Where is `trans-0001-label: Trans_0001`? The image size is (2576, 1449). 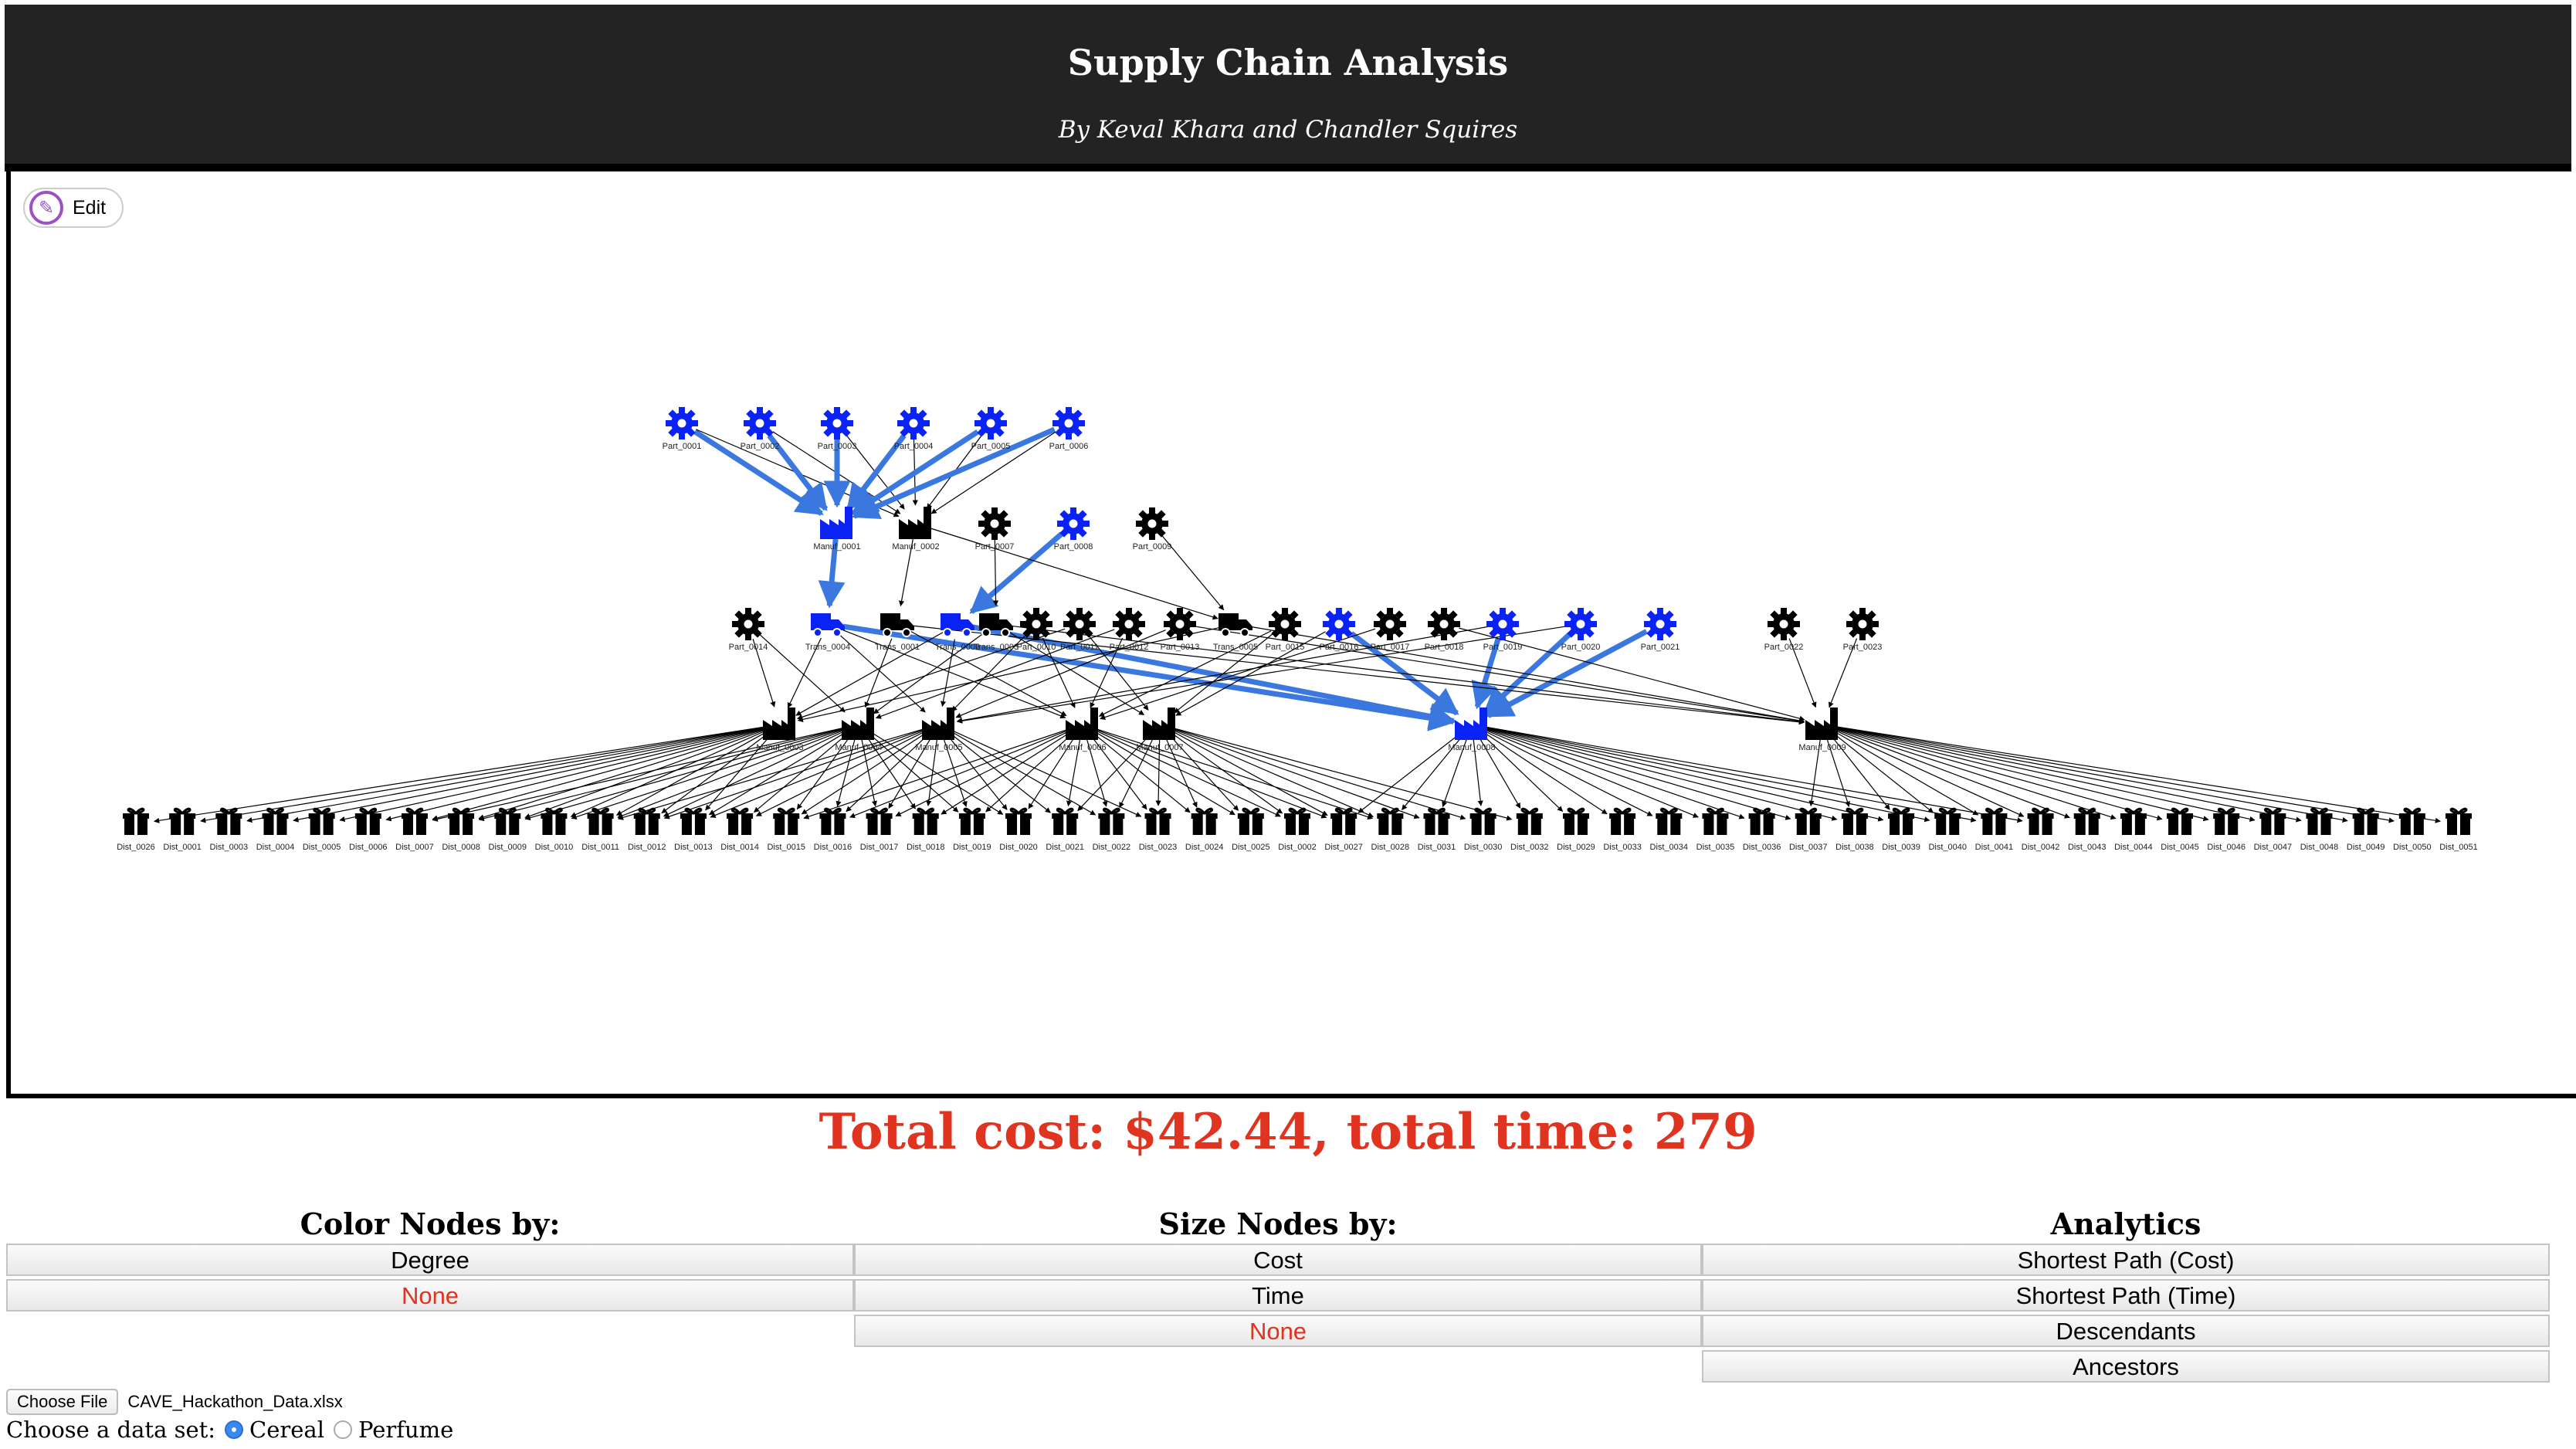
trans-0001-label: Trans_0001 is located at coordinates (897, 647).